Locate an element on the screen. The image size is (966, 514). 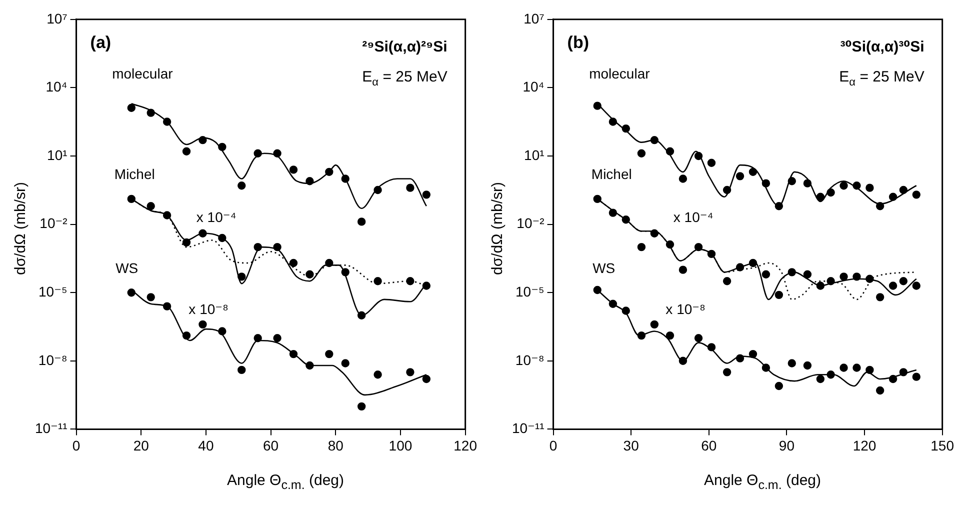
x-tick-label: 80 is located at coordinates (336, 445).